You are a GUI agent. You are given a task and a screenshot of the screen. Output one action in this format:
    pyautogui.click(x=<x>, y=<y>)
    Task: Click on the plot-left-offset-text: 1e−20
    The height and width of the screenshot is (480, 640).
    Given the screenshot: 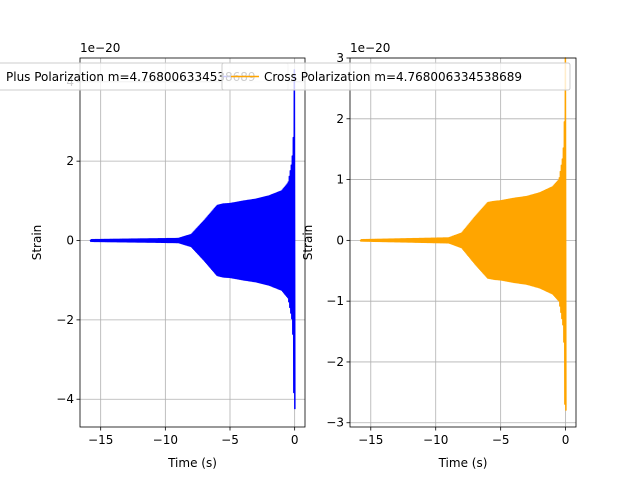 What is the action you would take?
    pyautogui.click(x=100, y=48)
    